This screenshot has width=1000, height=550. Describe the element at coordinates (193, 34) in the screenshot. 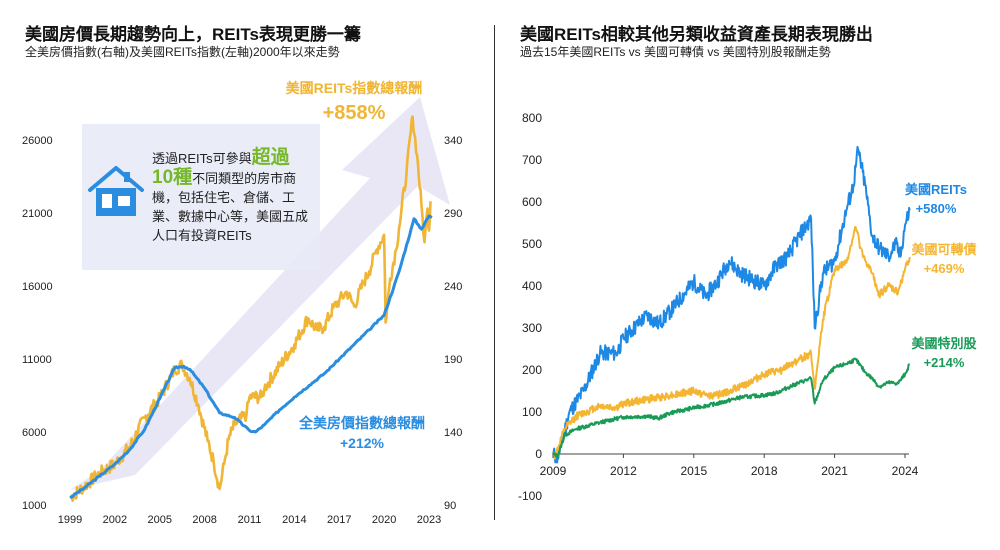

I see `left-chart-title: 美國房價長期趨勢向上，REITs表現更勝一籌` at that location.